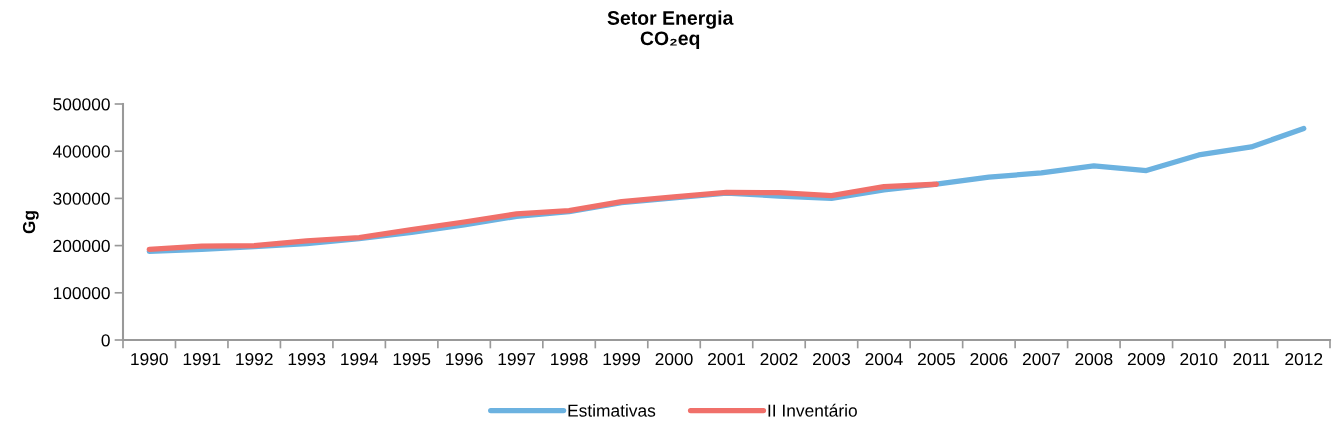  What do you see at coordinates (936, 359) in the screenshot?
I see `x-tick-label: 2005` at bounding box center [936, 359].